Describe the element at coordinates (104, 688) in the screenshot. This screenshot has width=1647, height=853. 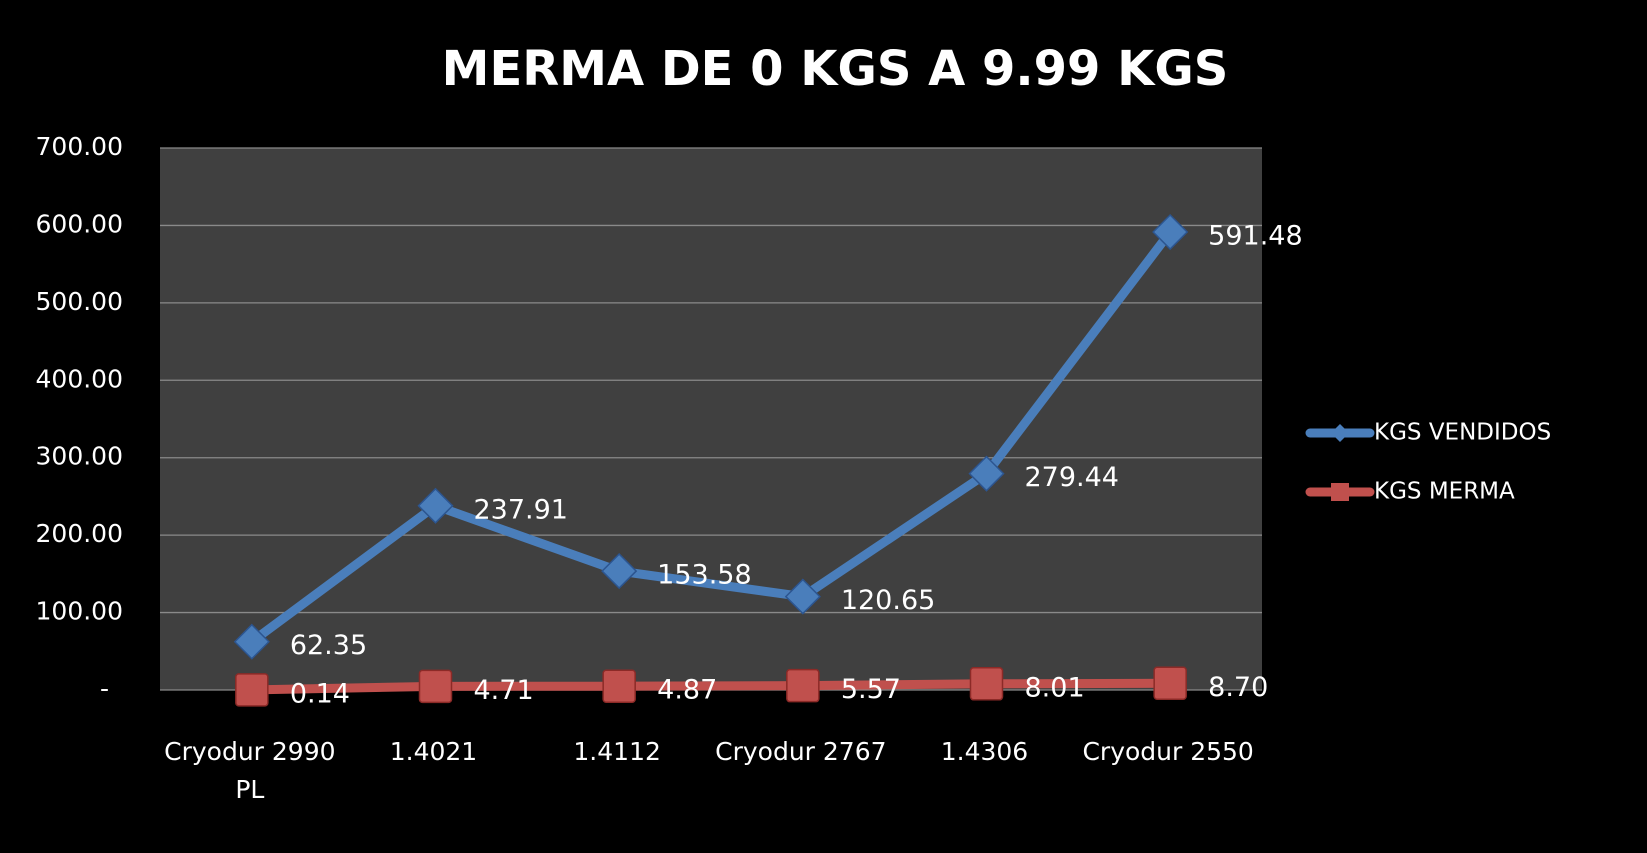
I see `y-tick-label: -` at that location.